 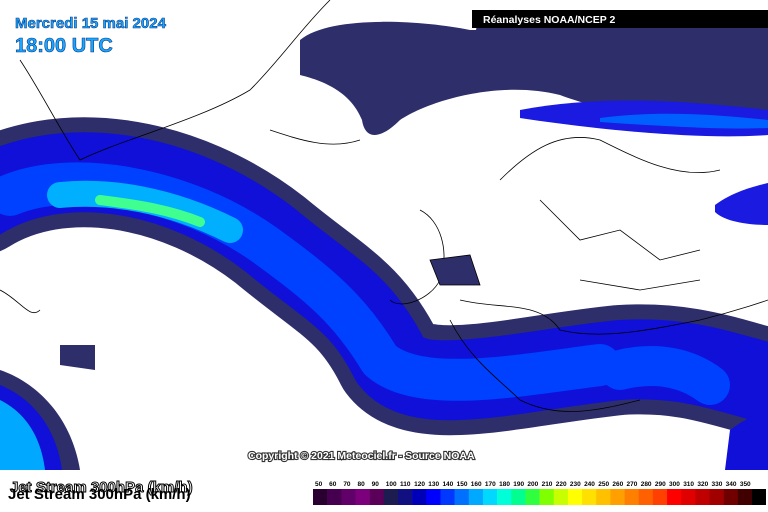 What do you see at coordinates (745, 484) in the screenshot?
I see `colorbar-label: 350` at bounding box center [745, 484].